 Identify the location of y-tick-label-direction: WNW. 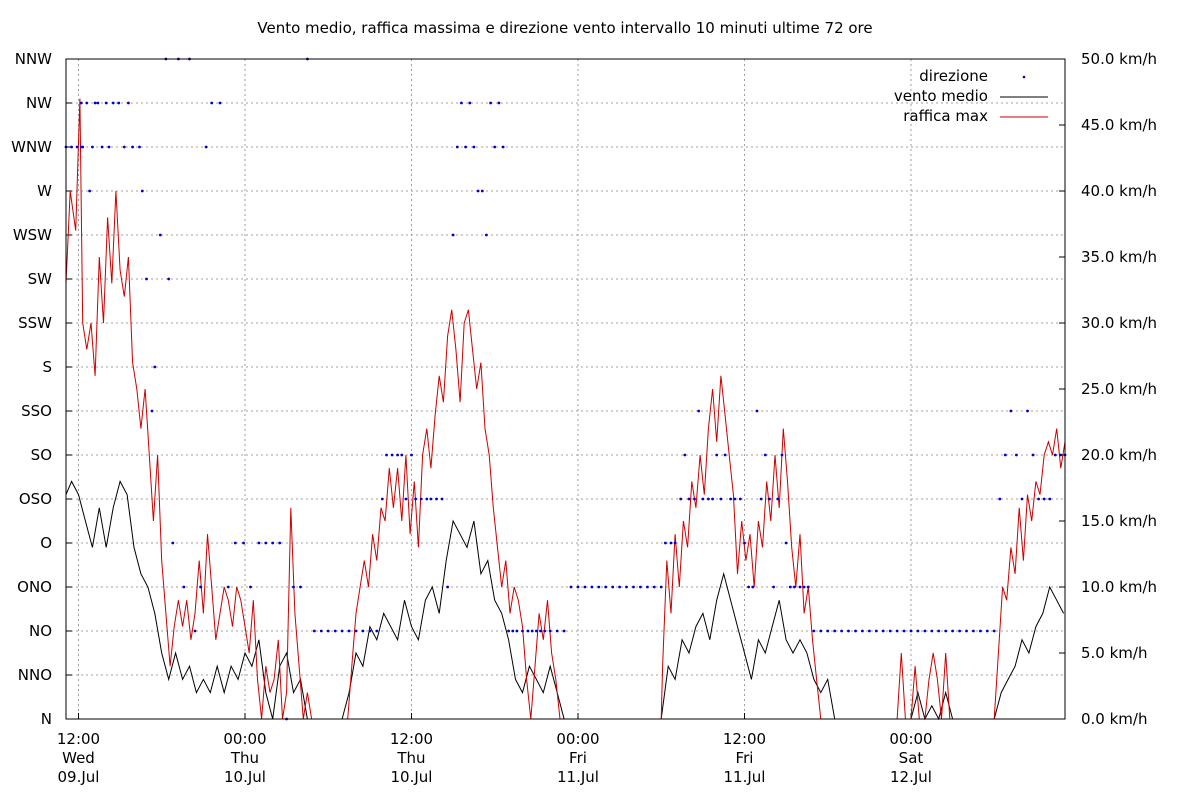
(31, 147).